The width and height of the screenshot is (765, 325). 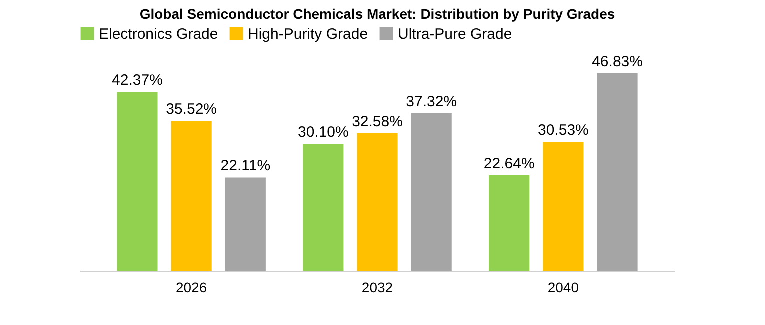 What do you see at coordinates (378, 288) in the screenshot?
I see `x-tick-label: 2032` at bounding box center [378, 288].